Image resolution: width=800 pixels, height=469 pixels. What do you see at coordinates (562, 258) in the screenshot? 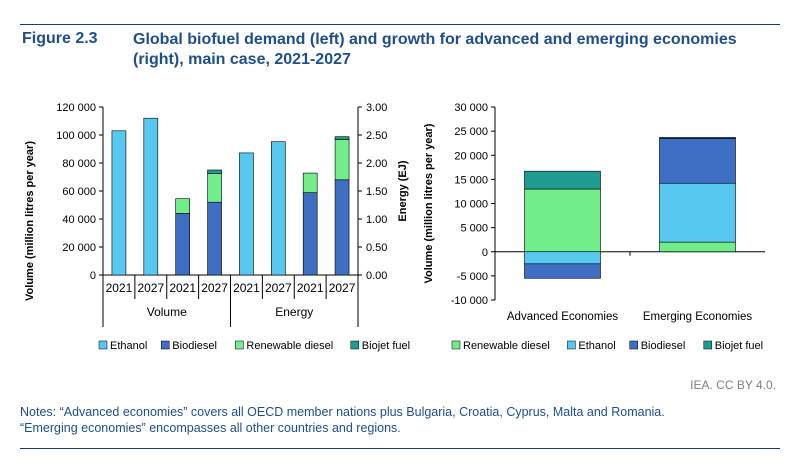
I see `right-bar-advanced-economies-ethanol` at bounding box center [562, 258].